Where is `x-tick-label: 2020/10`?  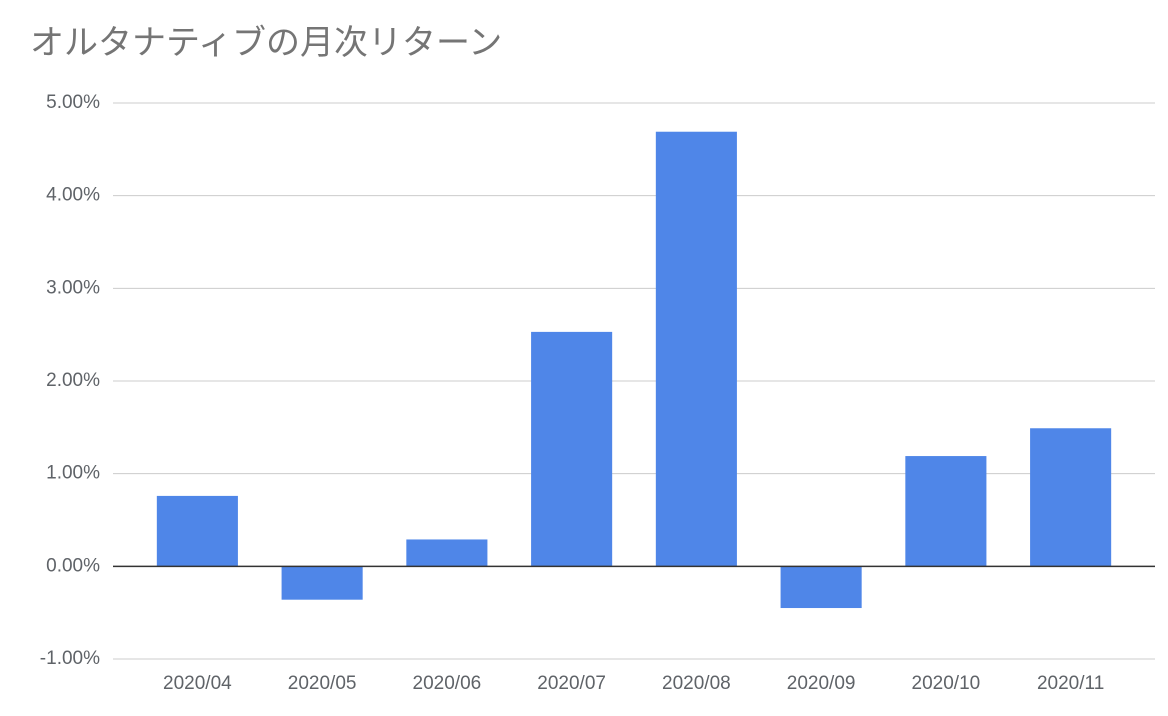
x-tick-label: 2020/10 is located at coordinates (946, 683).